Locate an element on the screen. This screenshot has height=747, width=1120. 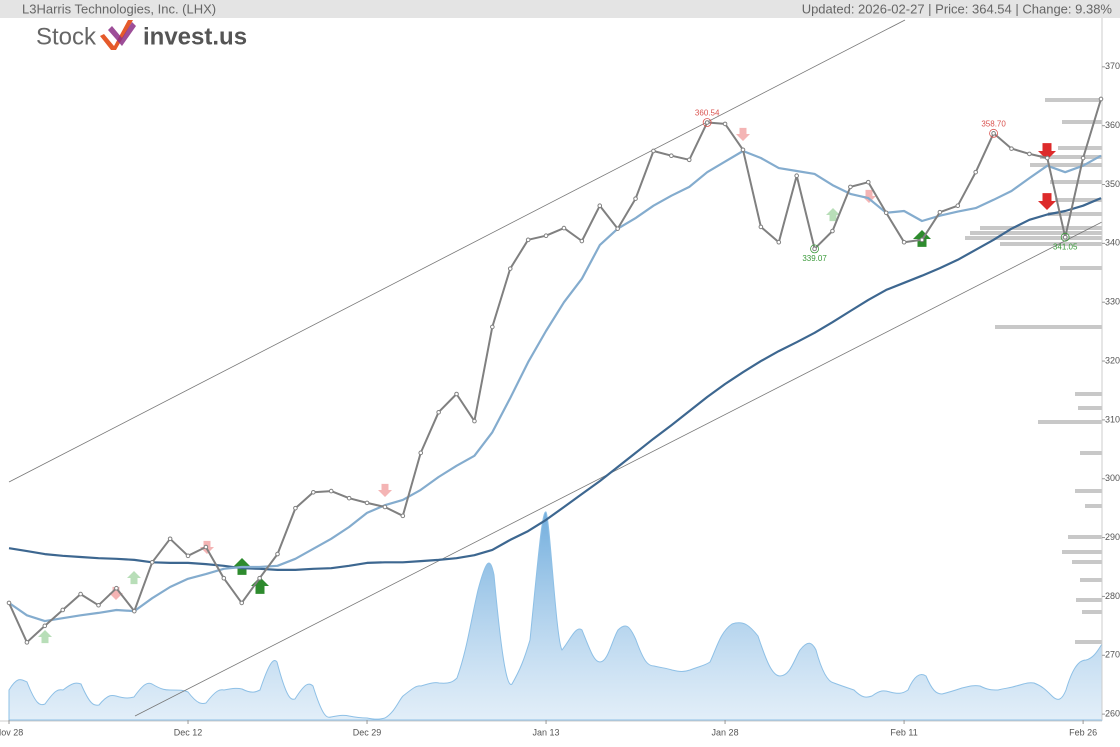
logo: Stock invest.us is located at coordinates (141, 35).